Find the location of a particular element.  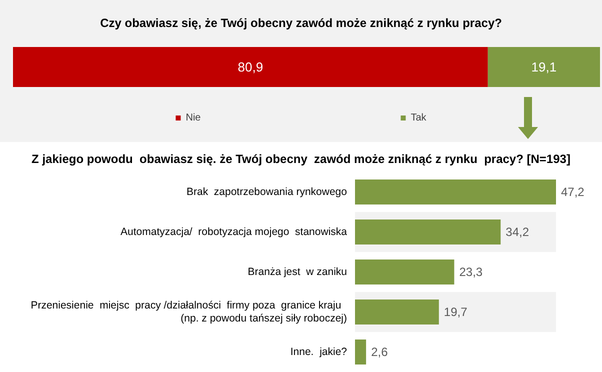

legend-label: Nie is located at coordinates (194, 118).